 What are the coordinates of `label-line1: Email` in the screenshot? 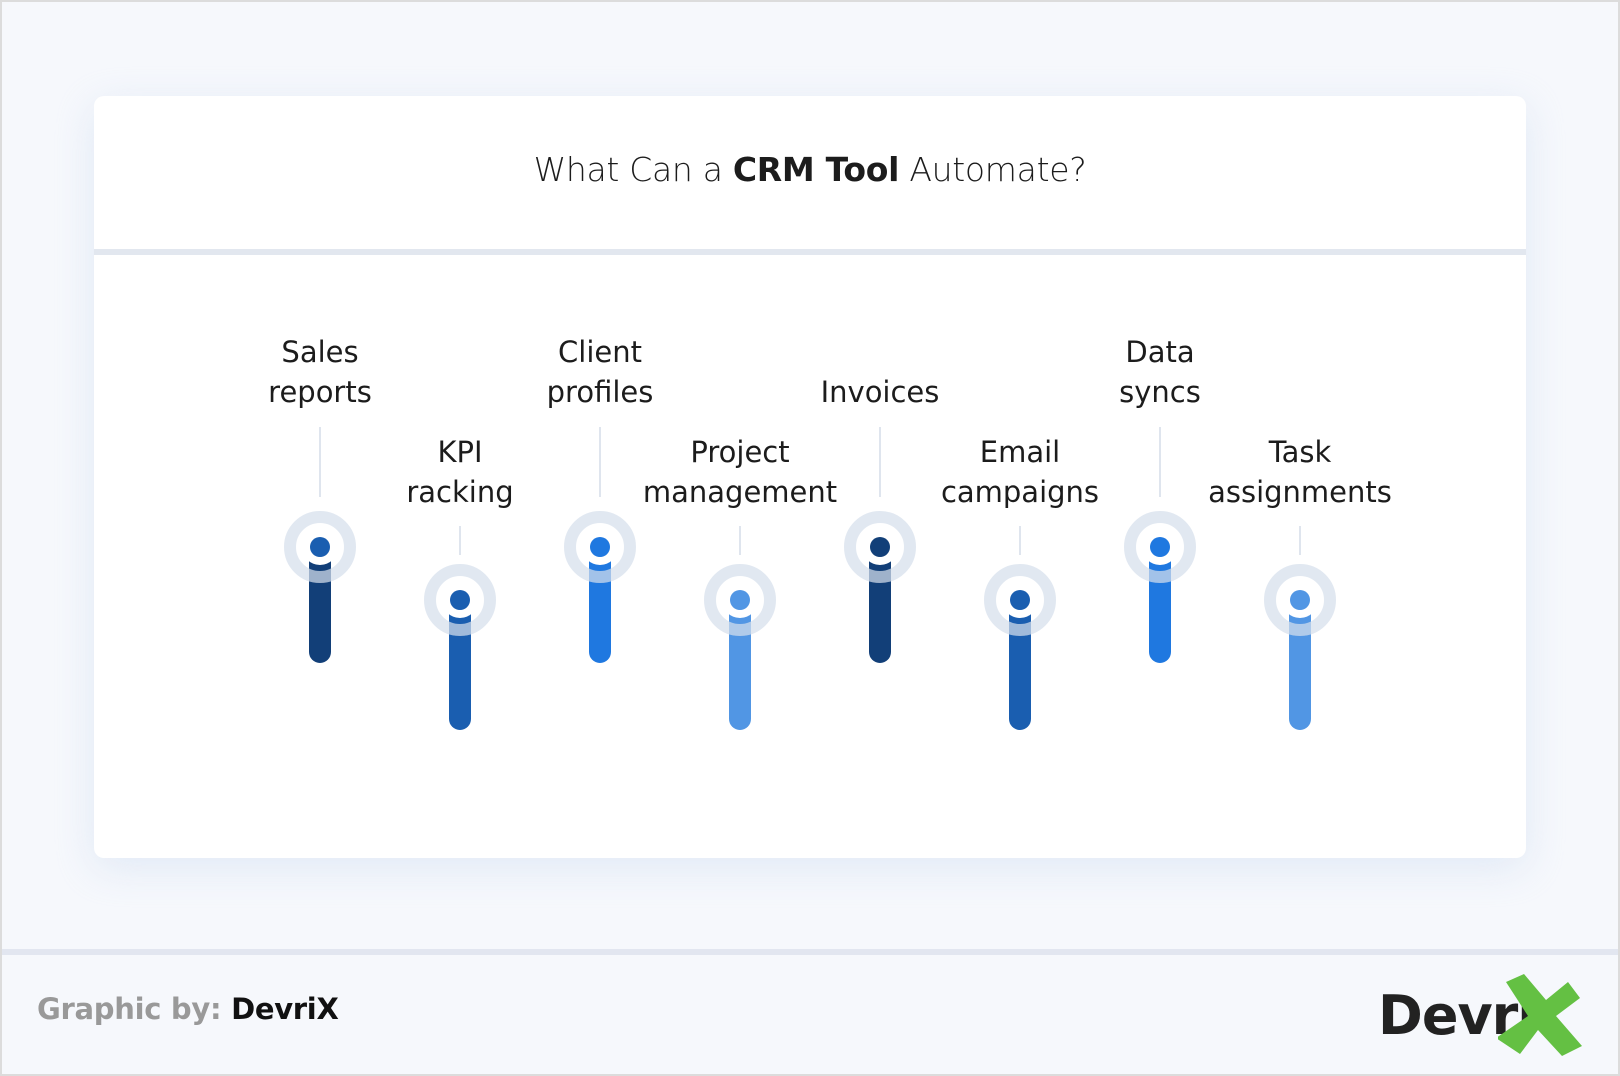 It's located at (1020, 452).